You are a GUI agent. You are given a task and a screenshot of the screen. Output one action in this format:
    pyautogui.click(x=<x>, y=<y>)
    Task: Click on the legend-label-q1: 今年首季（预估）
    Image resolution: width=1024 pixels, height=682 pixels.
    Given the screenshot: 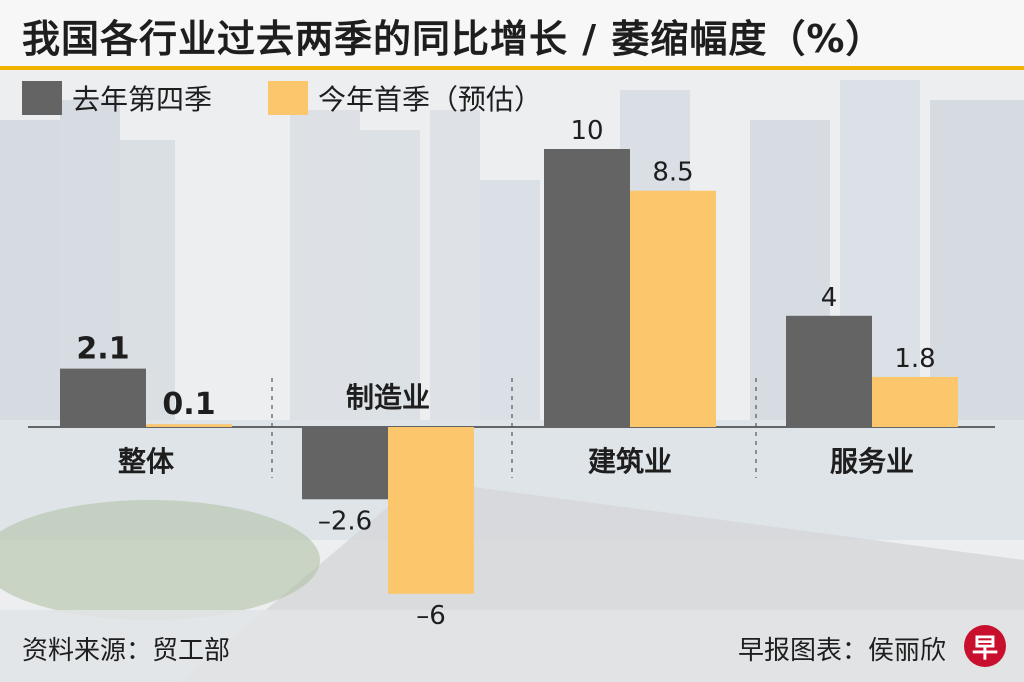 What is the action you would take?
    pyautogui.click(x=430, y=99)
    